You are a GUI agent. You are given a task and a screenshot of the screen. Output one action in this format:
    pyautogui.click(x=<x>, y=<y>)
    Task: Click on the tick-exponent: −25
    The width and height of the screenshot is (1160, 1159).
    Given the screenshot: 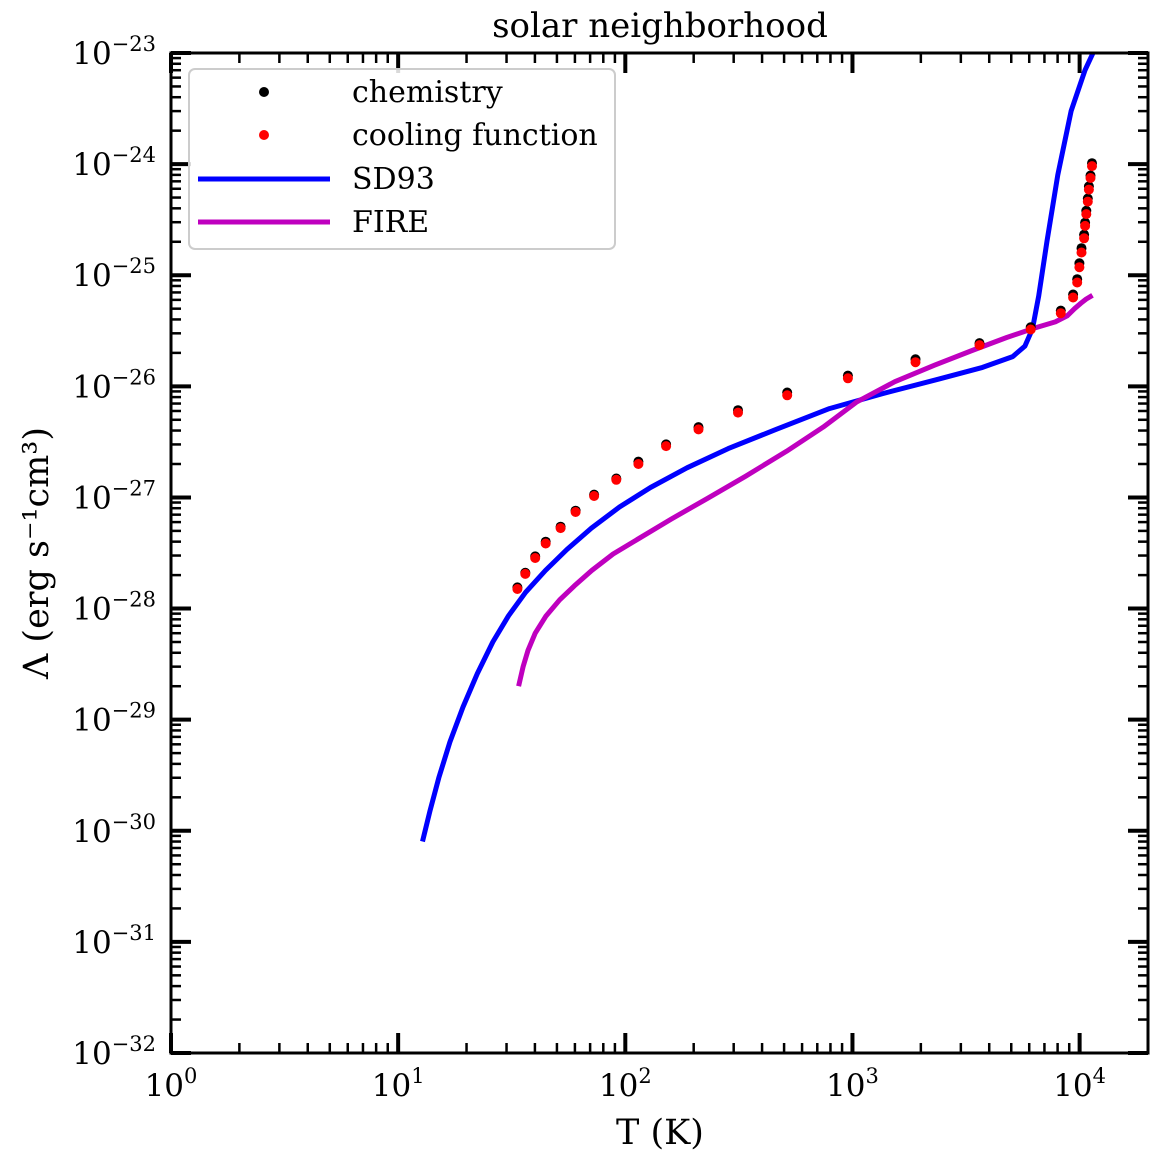 What is the action you would take?
    pyautogui.click(x=134, y=266)
    